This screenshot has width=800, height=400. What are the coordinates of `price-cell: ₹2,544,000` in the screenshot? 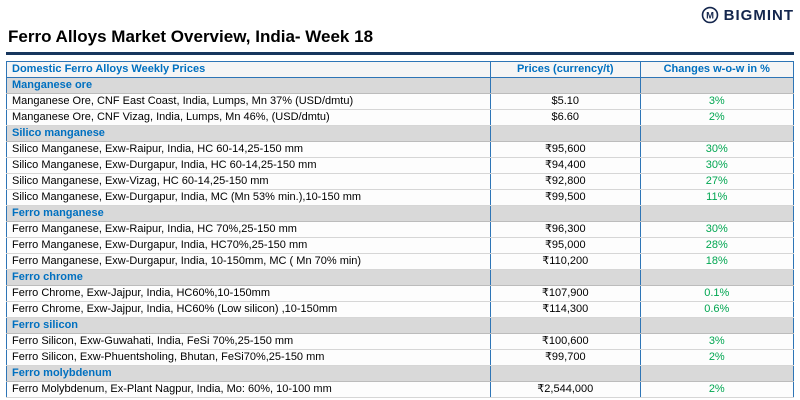 It's located at (565, 389).